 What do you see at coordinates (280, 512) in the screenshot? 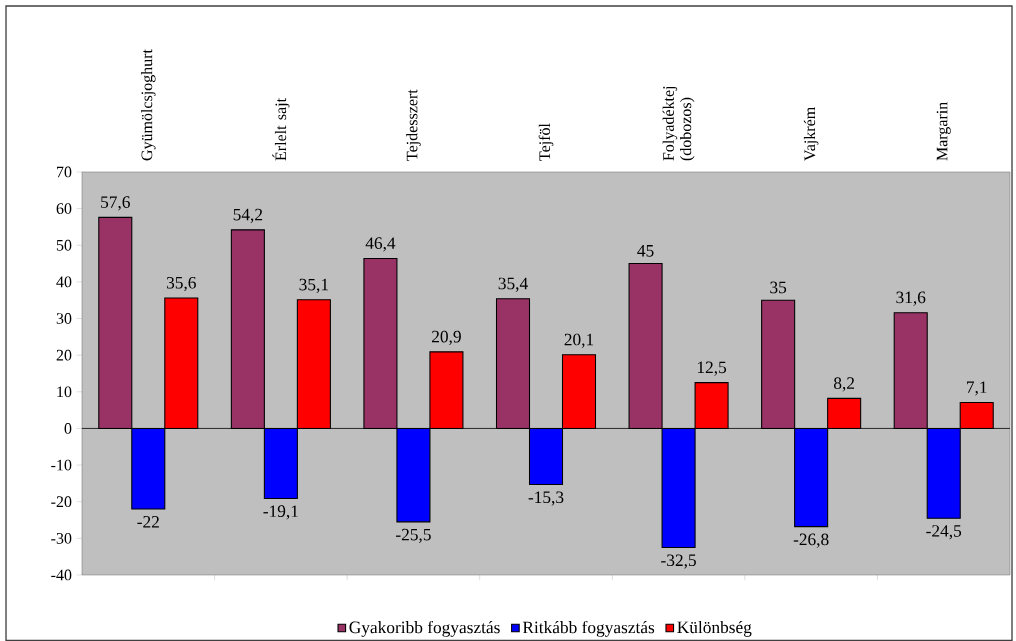
I see `data-label: -19,1` at bounding box center [280, 512].